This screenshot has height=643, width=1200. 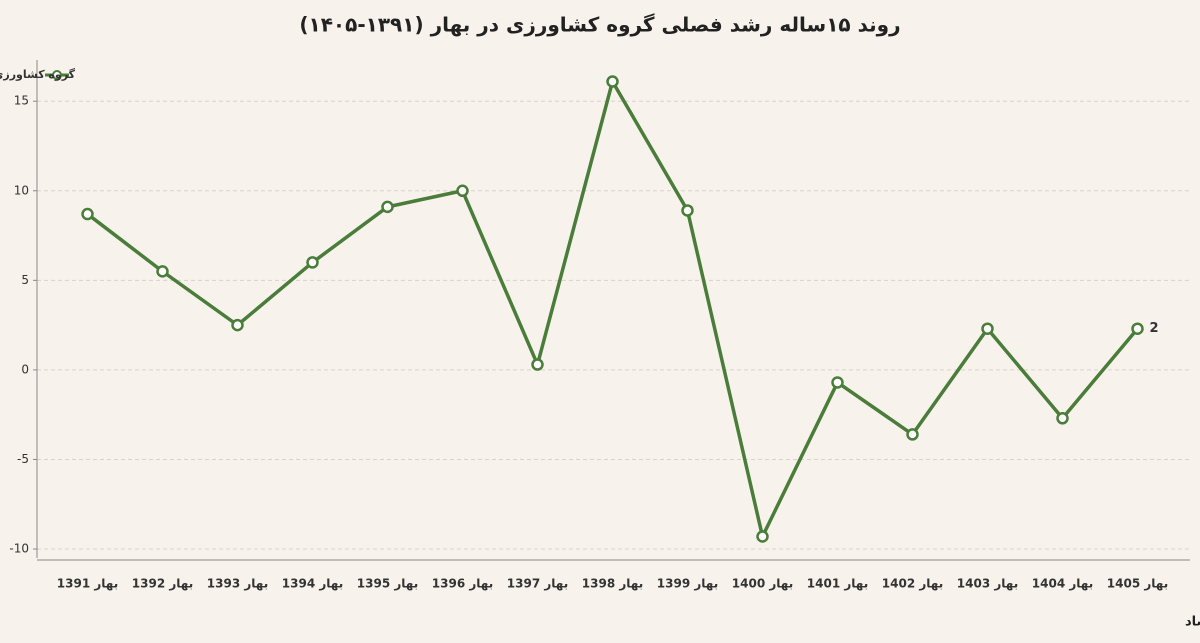 What do you see at coordinates (837, 584) in the screenshot?
I see `x-tick-label: بهار 1401` at bounding box center [837, 584].